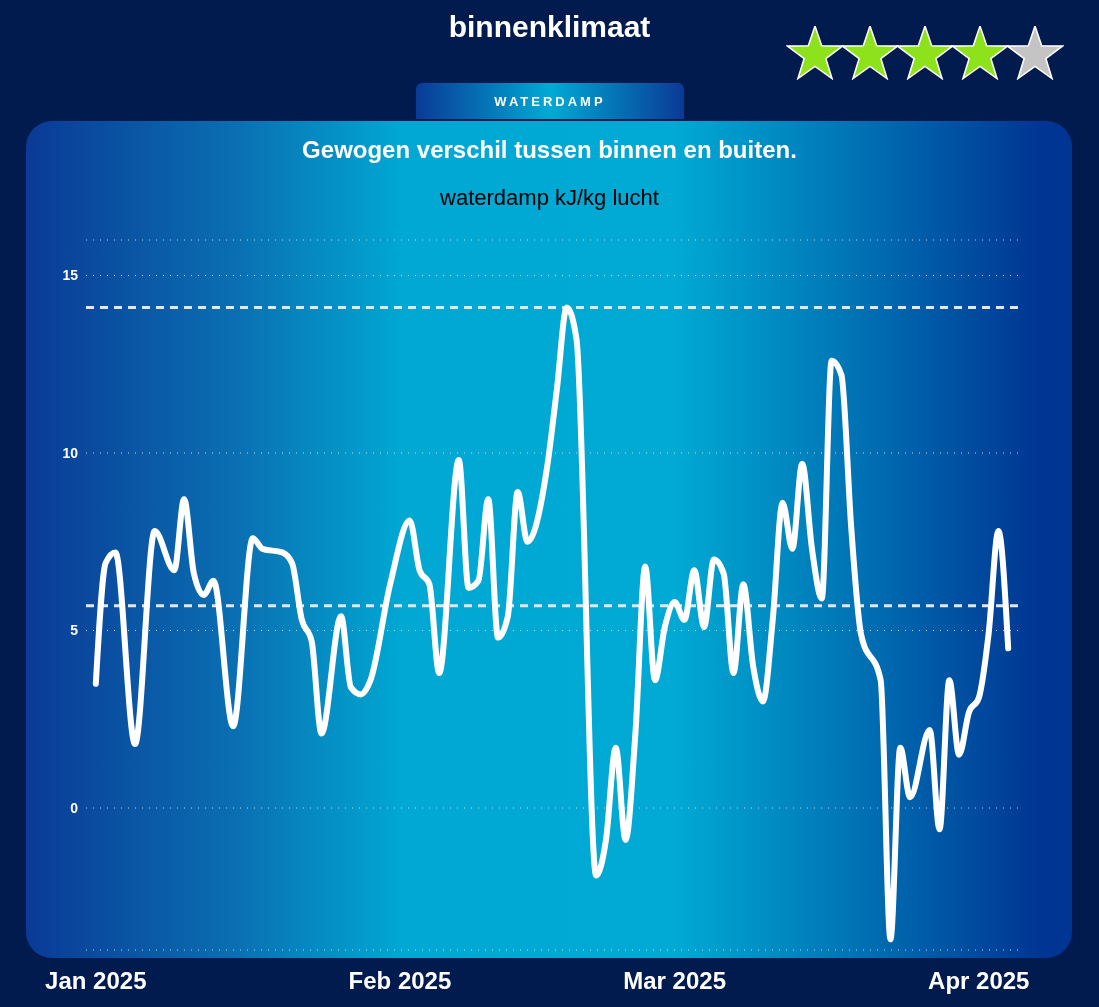 The image size is (1099, 1007). What do you see at coordinates (549, 27) in the screenshot?
I see `chart-title: binnenklimaat` at bounding box center [549, 27].